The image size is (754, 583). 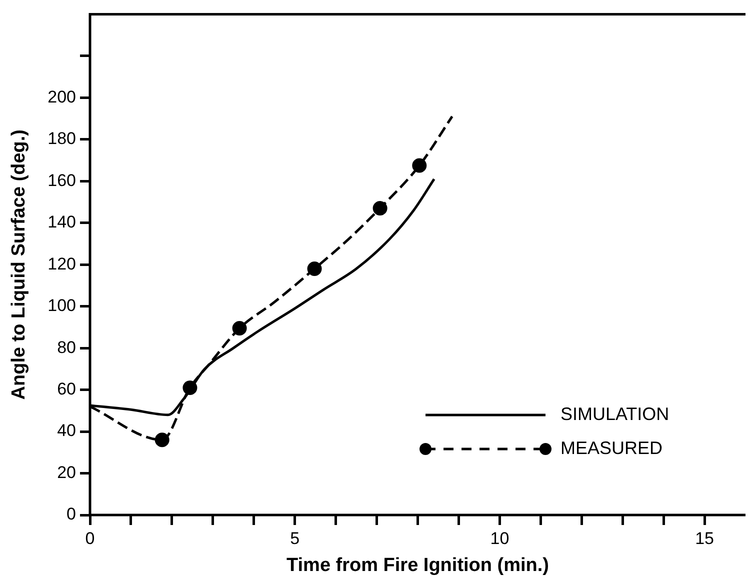 I want to click on x-tick-label: 5, so click(x=295, y=538).